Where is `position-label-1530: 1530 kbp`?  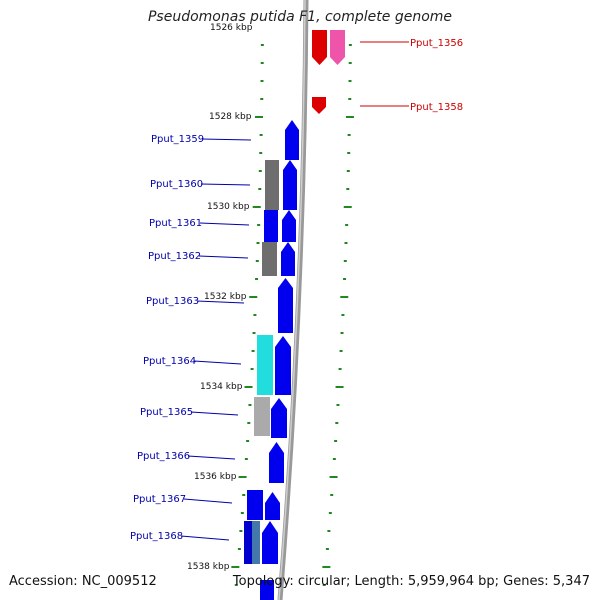 position-label-1530: 1530 kbp is located at coordinates (228, 207).